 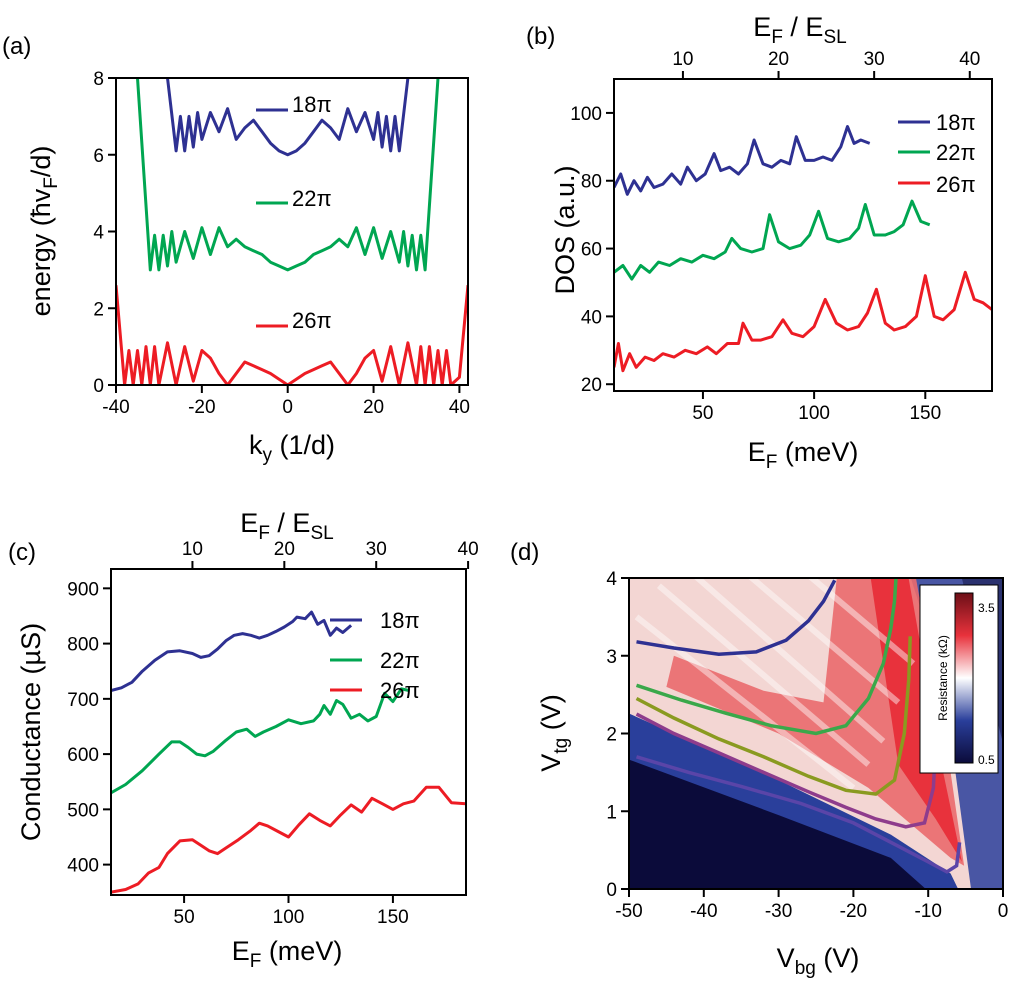 I want to click on heatmap-region-dark-left, so click(x=777, y=824).